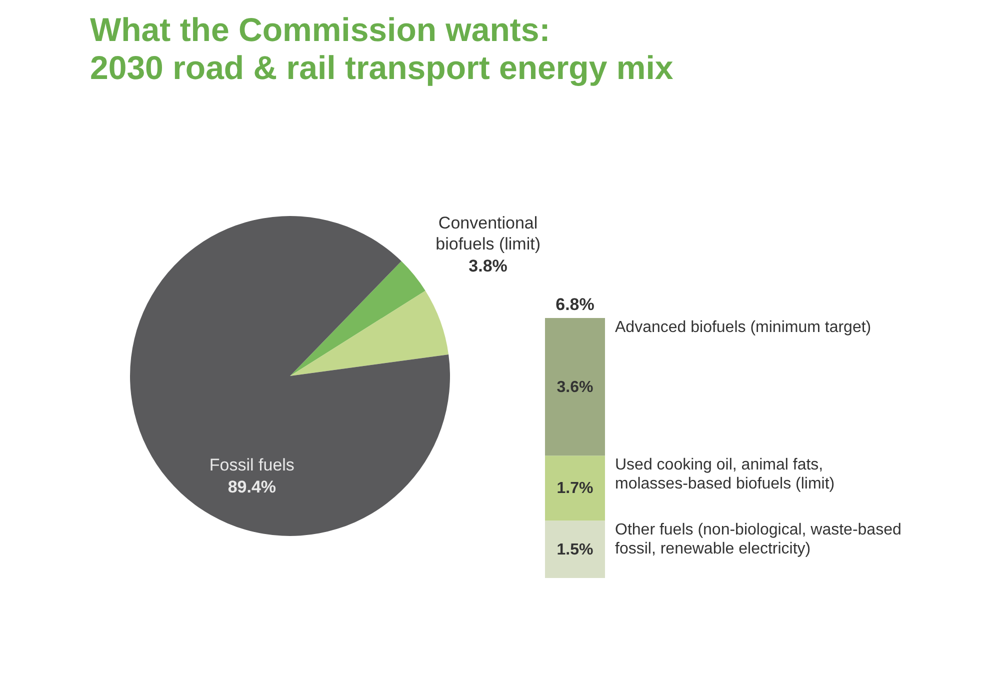  What do you see at coordinates (758, 540) in the screenshot?
I see `series-label: Other fuels (non-biological, waste-based fossil, renewable electricity)` at bounding box center [758, 540].